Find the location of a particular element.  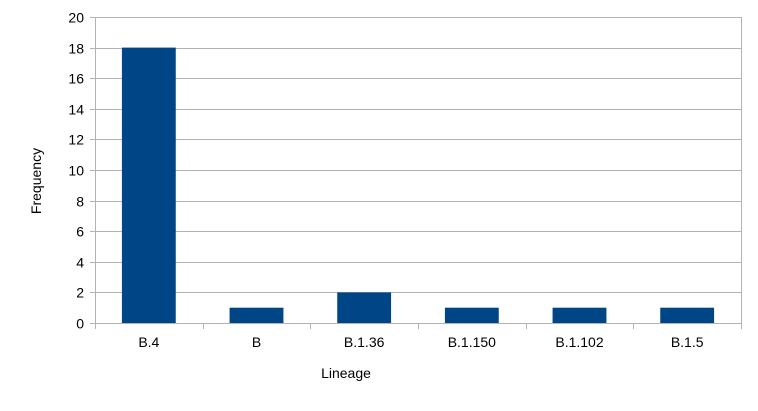

y-tick-label: 8 is located at coordinates (80, 202).